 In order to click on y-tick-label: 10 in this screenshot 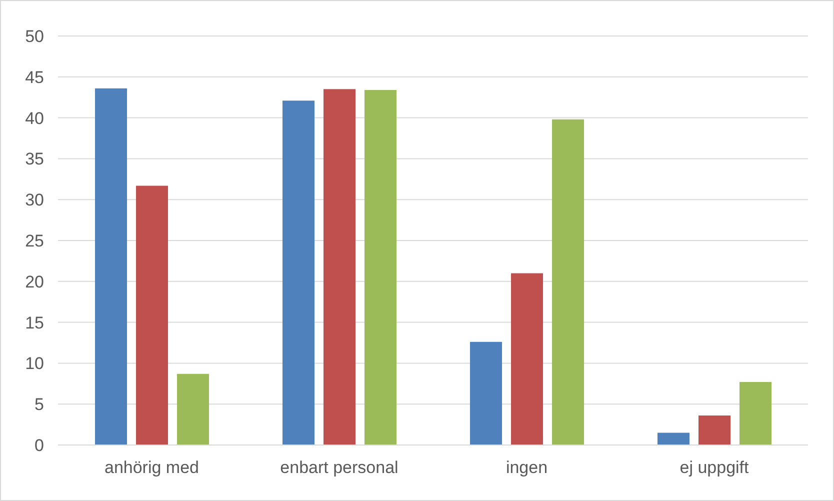, I will do `click(34, 364)`.